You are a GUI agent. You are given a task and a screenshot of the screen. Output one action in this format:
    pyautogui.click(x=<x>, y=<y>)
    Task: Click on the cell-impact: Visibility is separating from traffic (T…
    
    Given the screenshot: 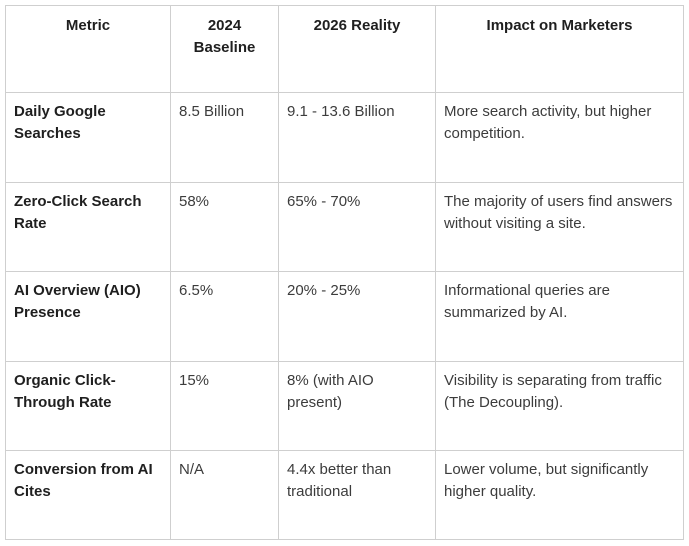 What is the action you would take?
    pyautogui.click(x=559, y=406)
    